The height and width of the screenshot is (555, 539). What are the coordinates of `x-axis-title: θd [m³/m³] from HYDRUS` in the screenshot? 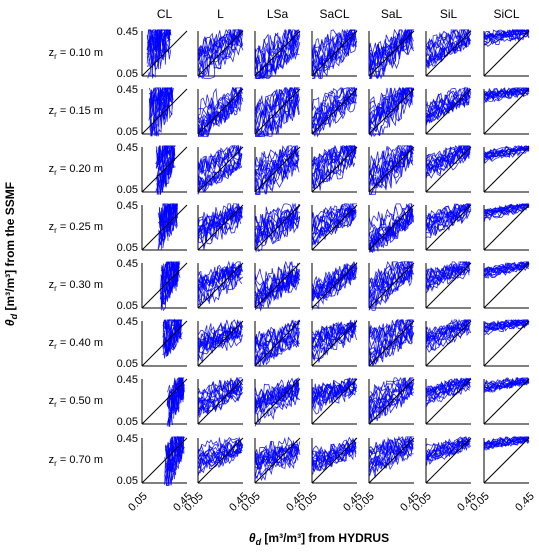 It's located at (319, 539).